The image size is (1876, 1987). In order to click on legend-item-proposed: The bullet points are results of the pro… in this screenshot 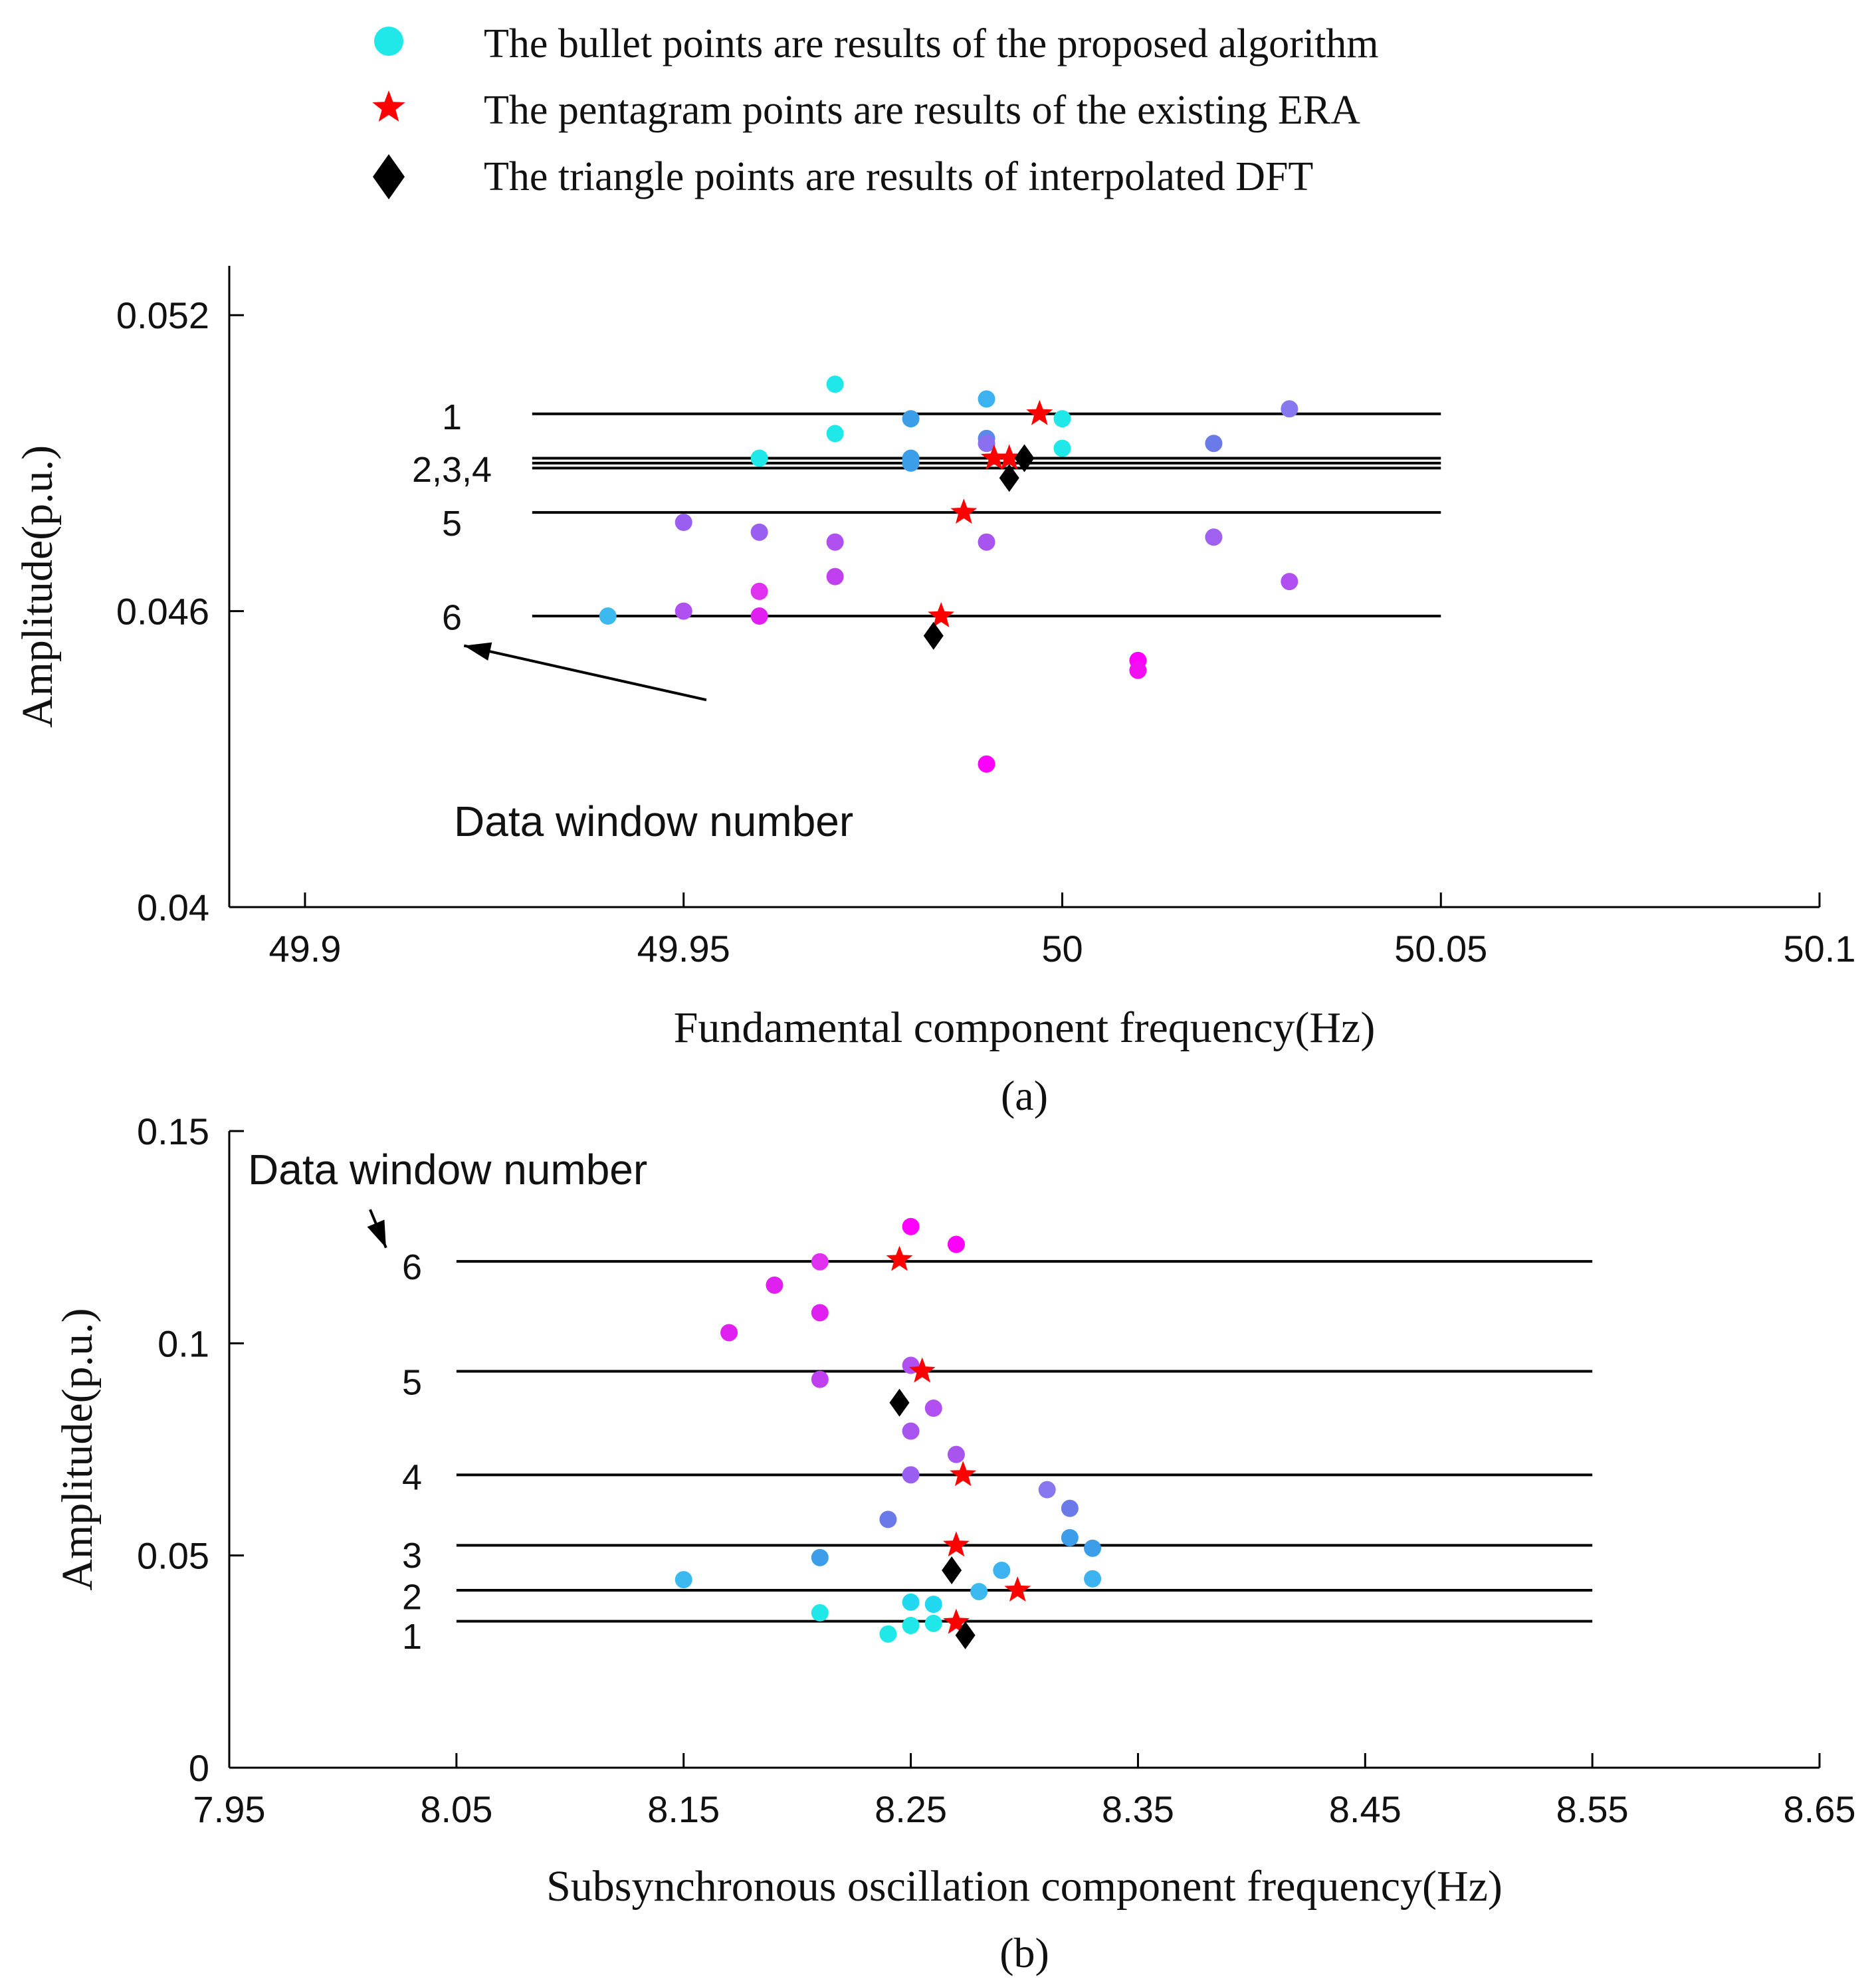, I will do `click(876, 43)`.